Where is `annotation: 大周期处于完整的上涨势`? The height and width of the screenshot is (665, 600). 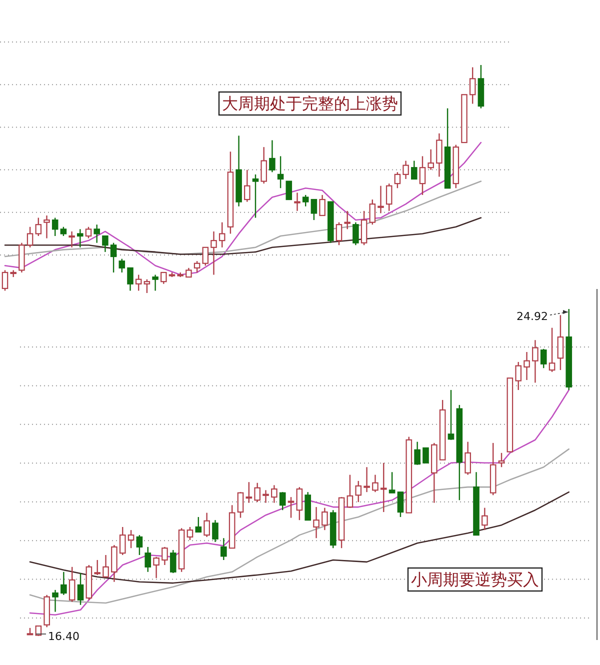
annotation: 大周期处于完整的上涨势 is located at coordinates (310, 103).